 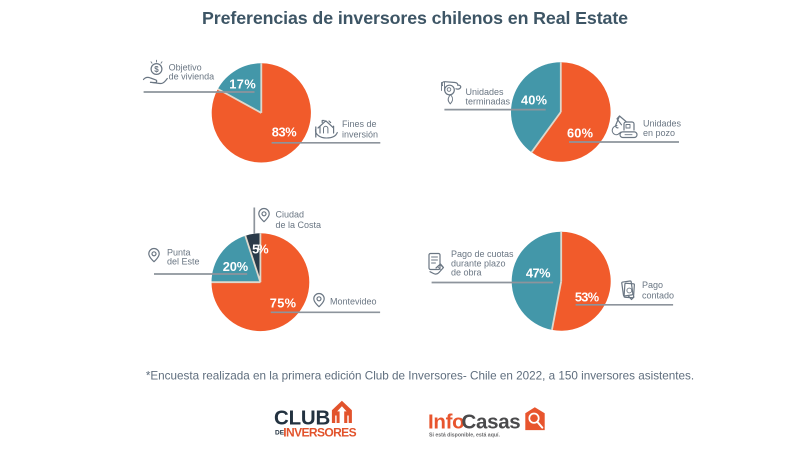 What do you see at coordinates (242, 84) in the screenshot?
I see `svg-text: 17%` at bounding box center [242, 84].